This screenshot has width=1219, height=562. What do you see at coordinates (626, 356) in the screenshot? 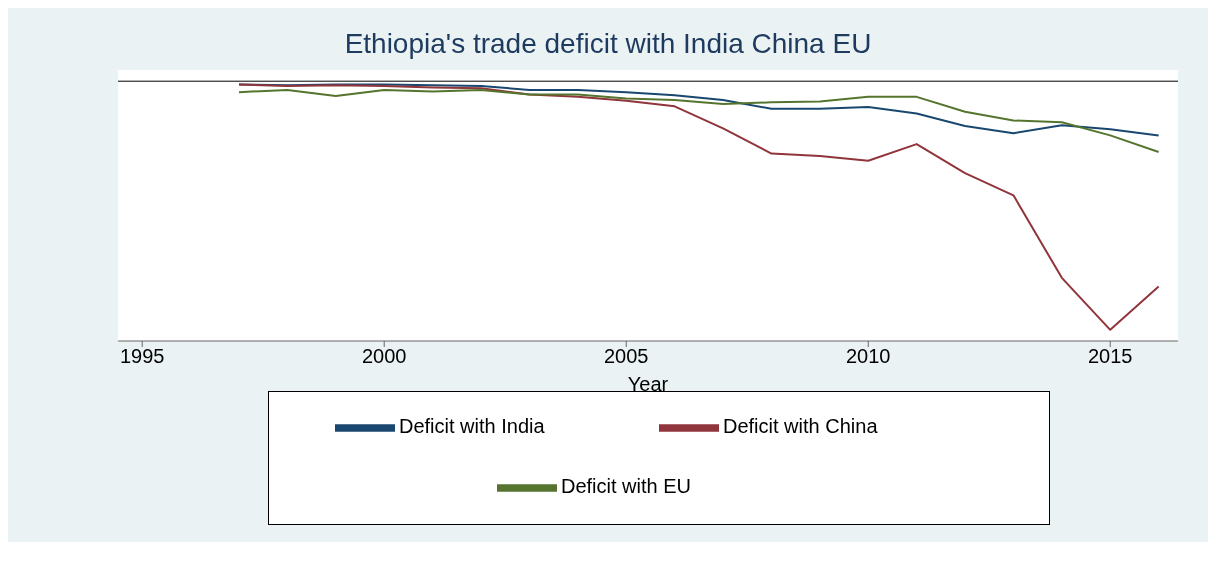
I see `x-tick-label: 2005` at bounding box center [626, 356].